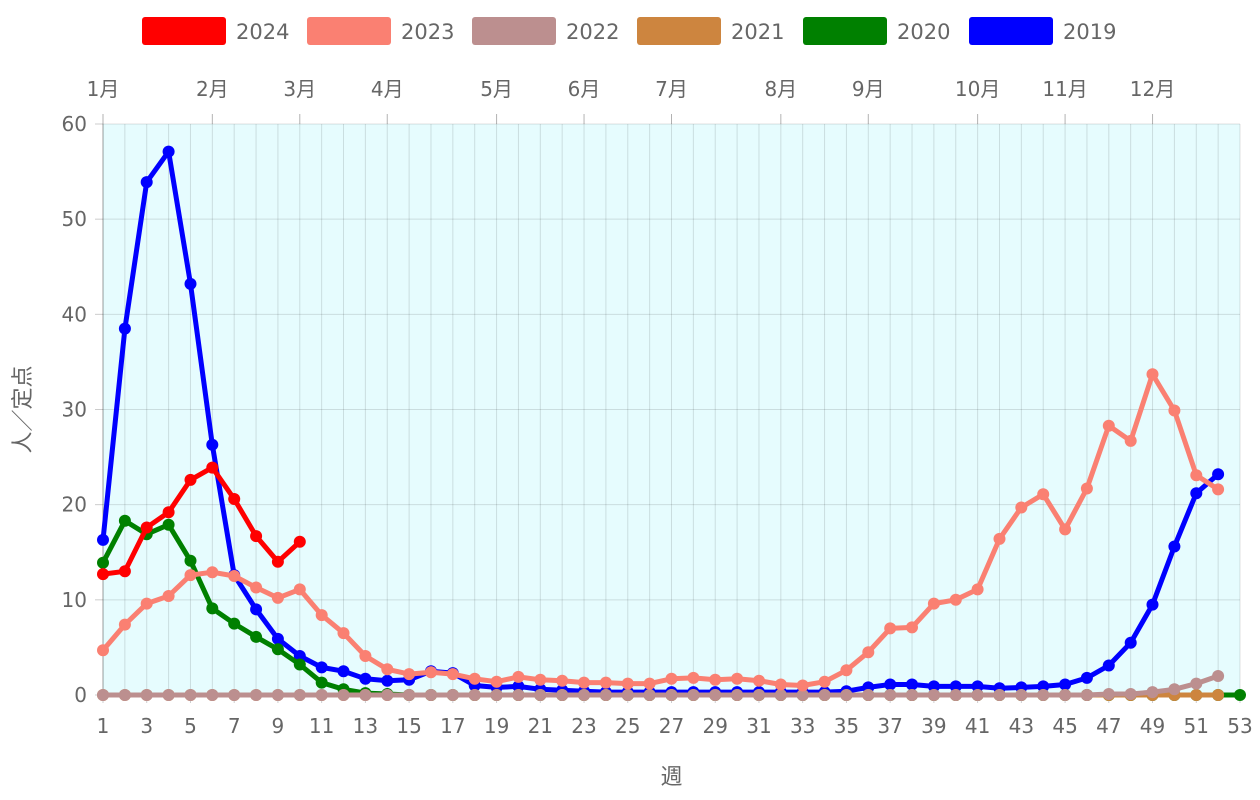 This screenshot has width=1260, height=800. Describe the element at coordinates (215, 31) in the screenshot. I see `legend-item-2024: 2024` at that location.